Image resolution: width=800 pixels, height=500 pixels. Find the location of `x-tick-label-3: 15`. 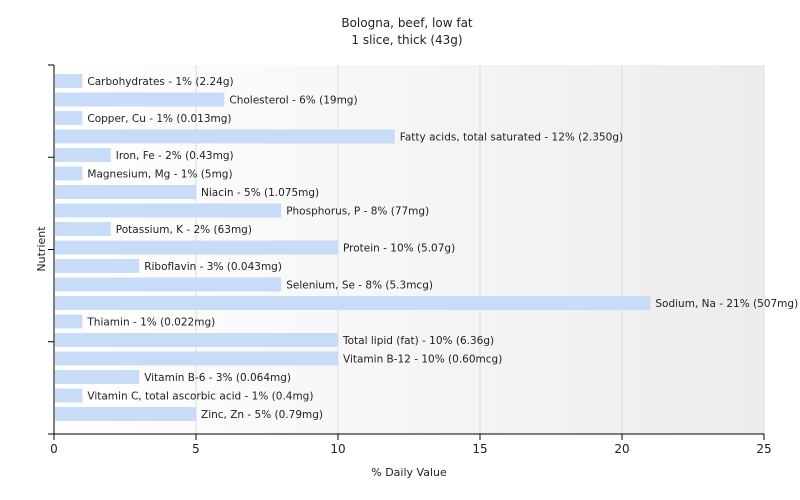

x-tick-label-3: 15 is located at coordinates (479, 449).